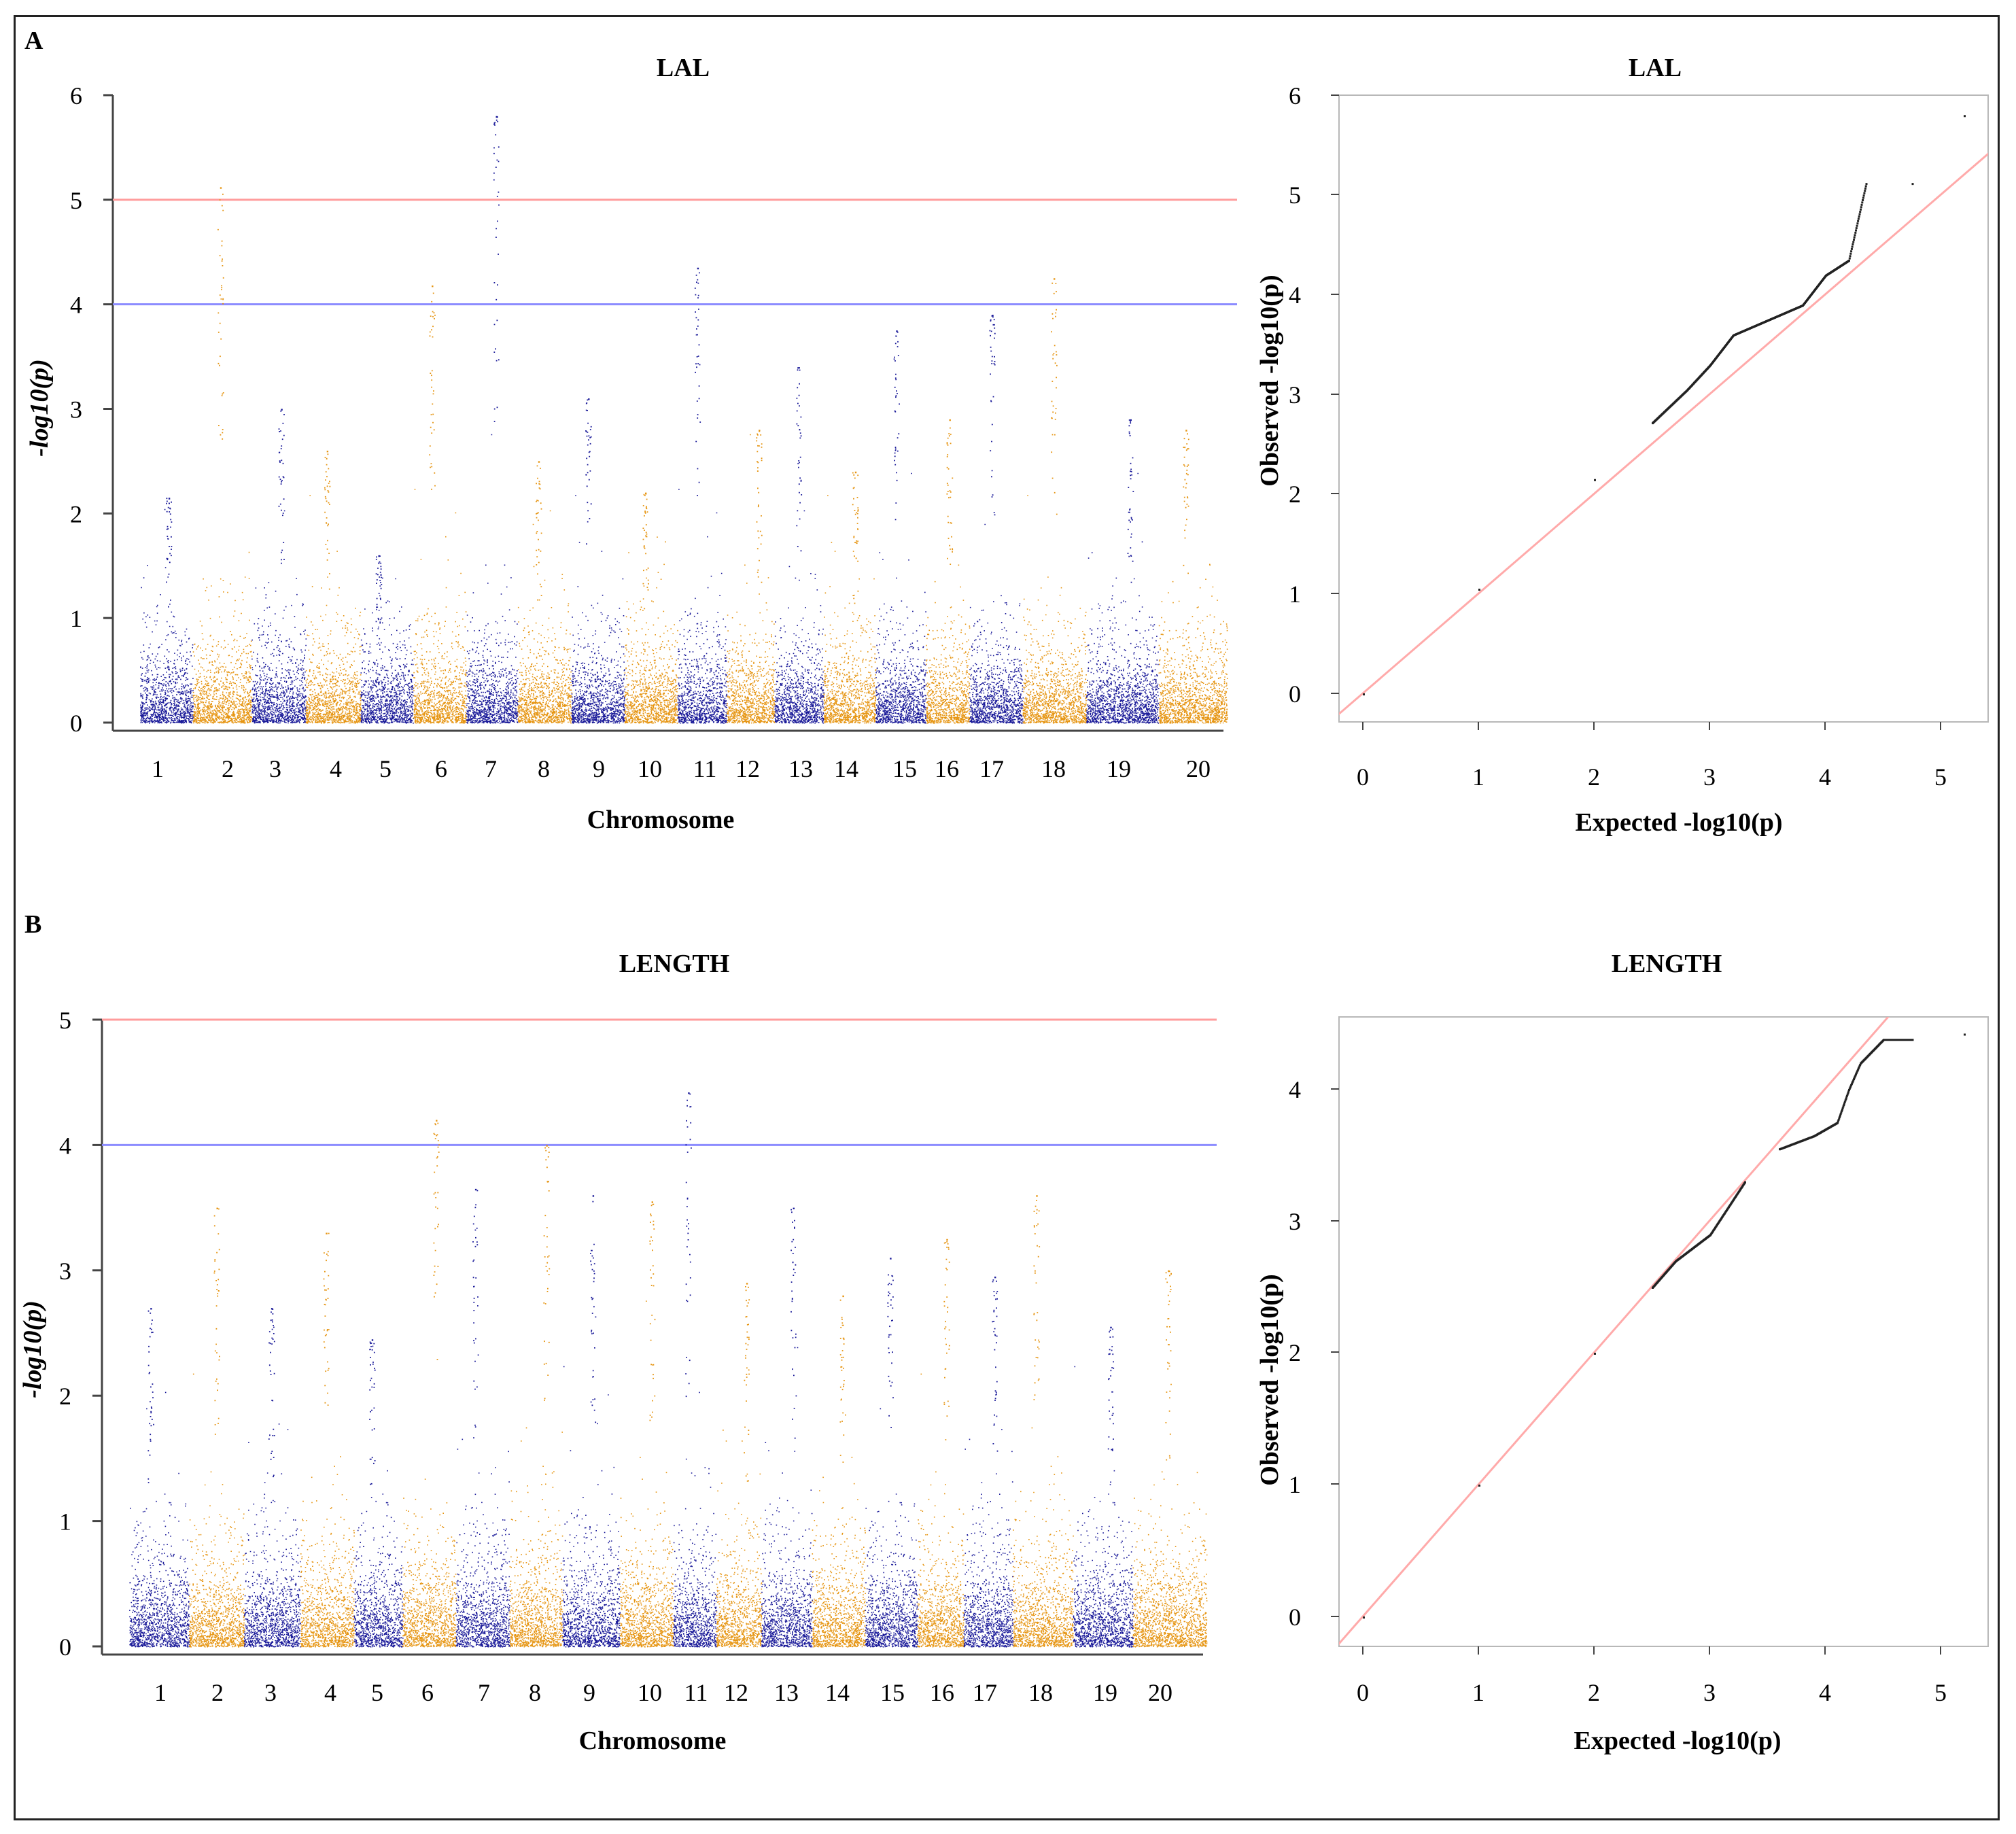 This screenshot has height=1834, width=2016. What do you see at coordinates (167, 611) in the screenshot?
I see `chromosome-1-points` at bounding box center [167, 611].